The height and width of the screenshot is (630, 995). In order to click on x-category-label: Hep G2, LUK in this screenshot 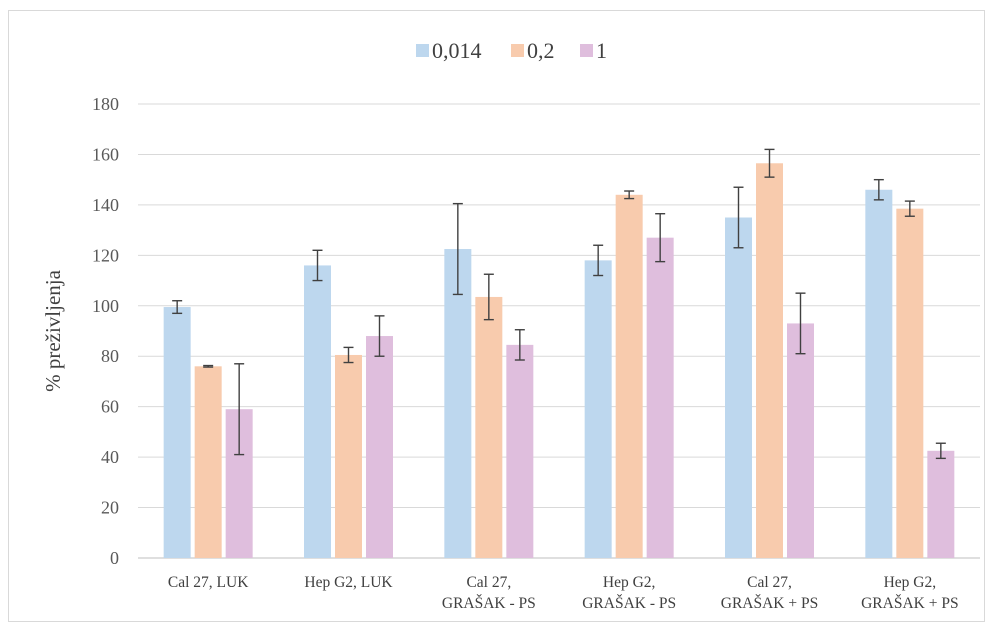, I will do `click(348, 582)`.